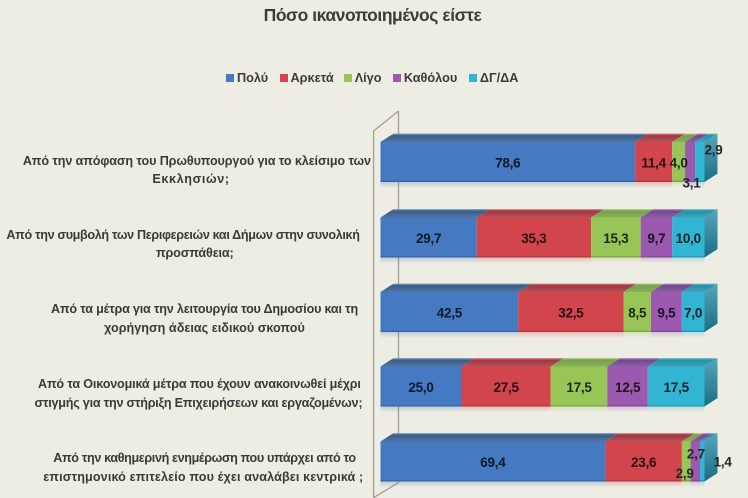  What do you see at coordinates (450, 313) in the screenshot?
I see `svg-text: 42,5` at bounding box center [450, 313].